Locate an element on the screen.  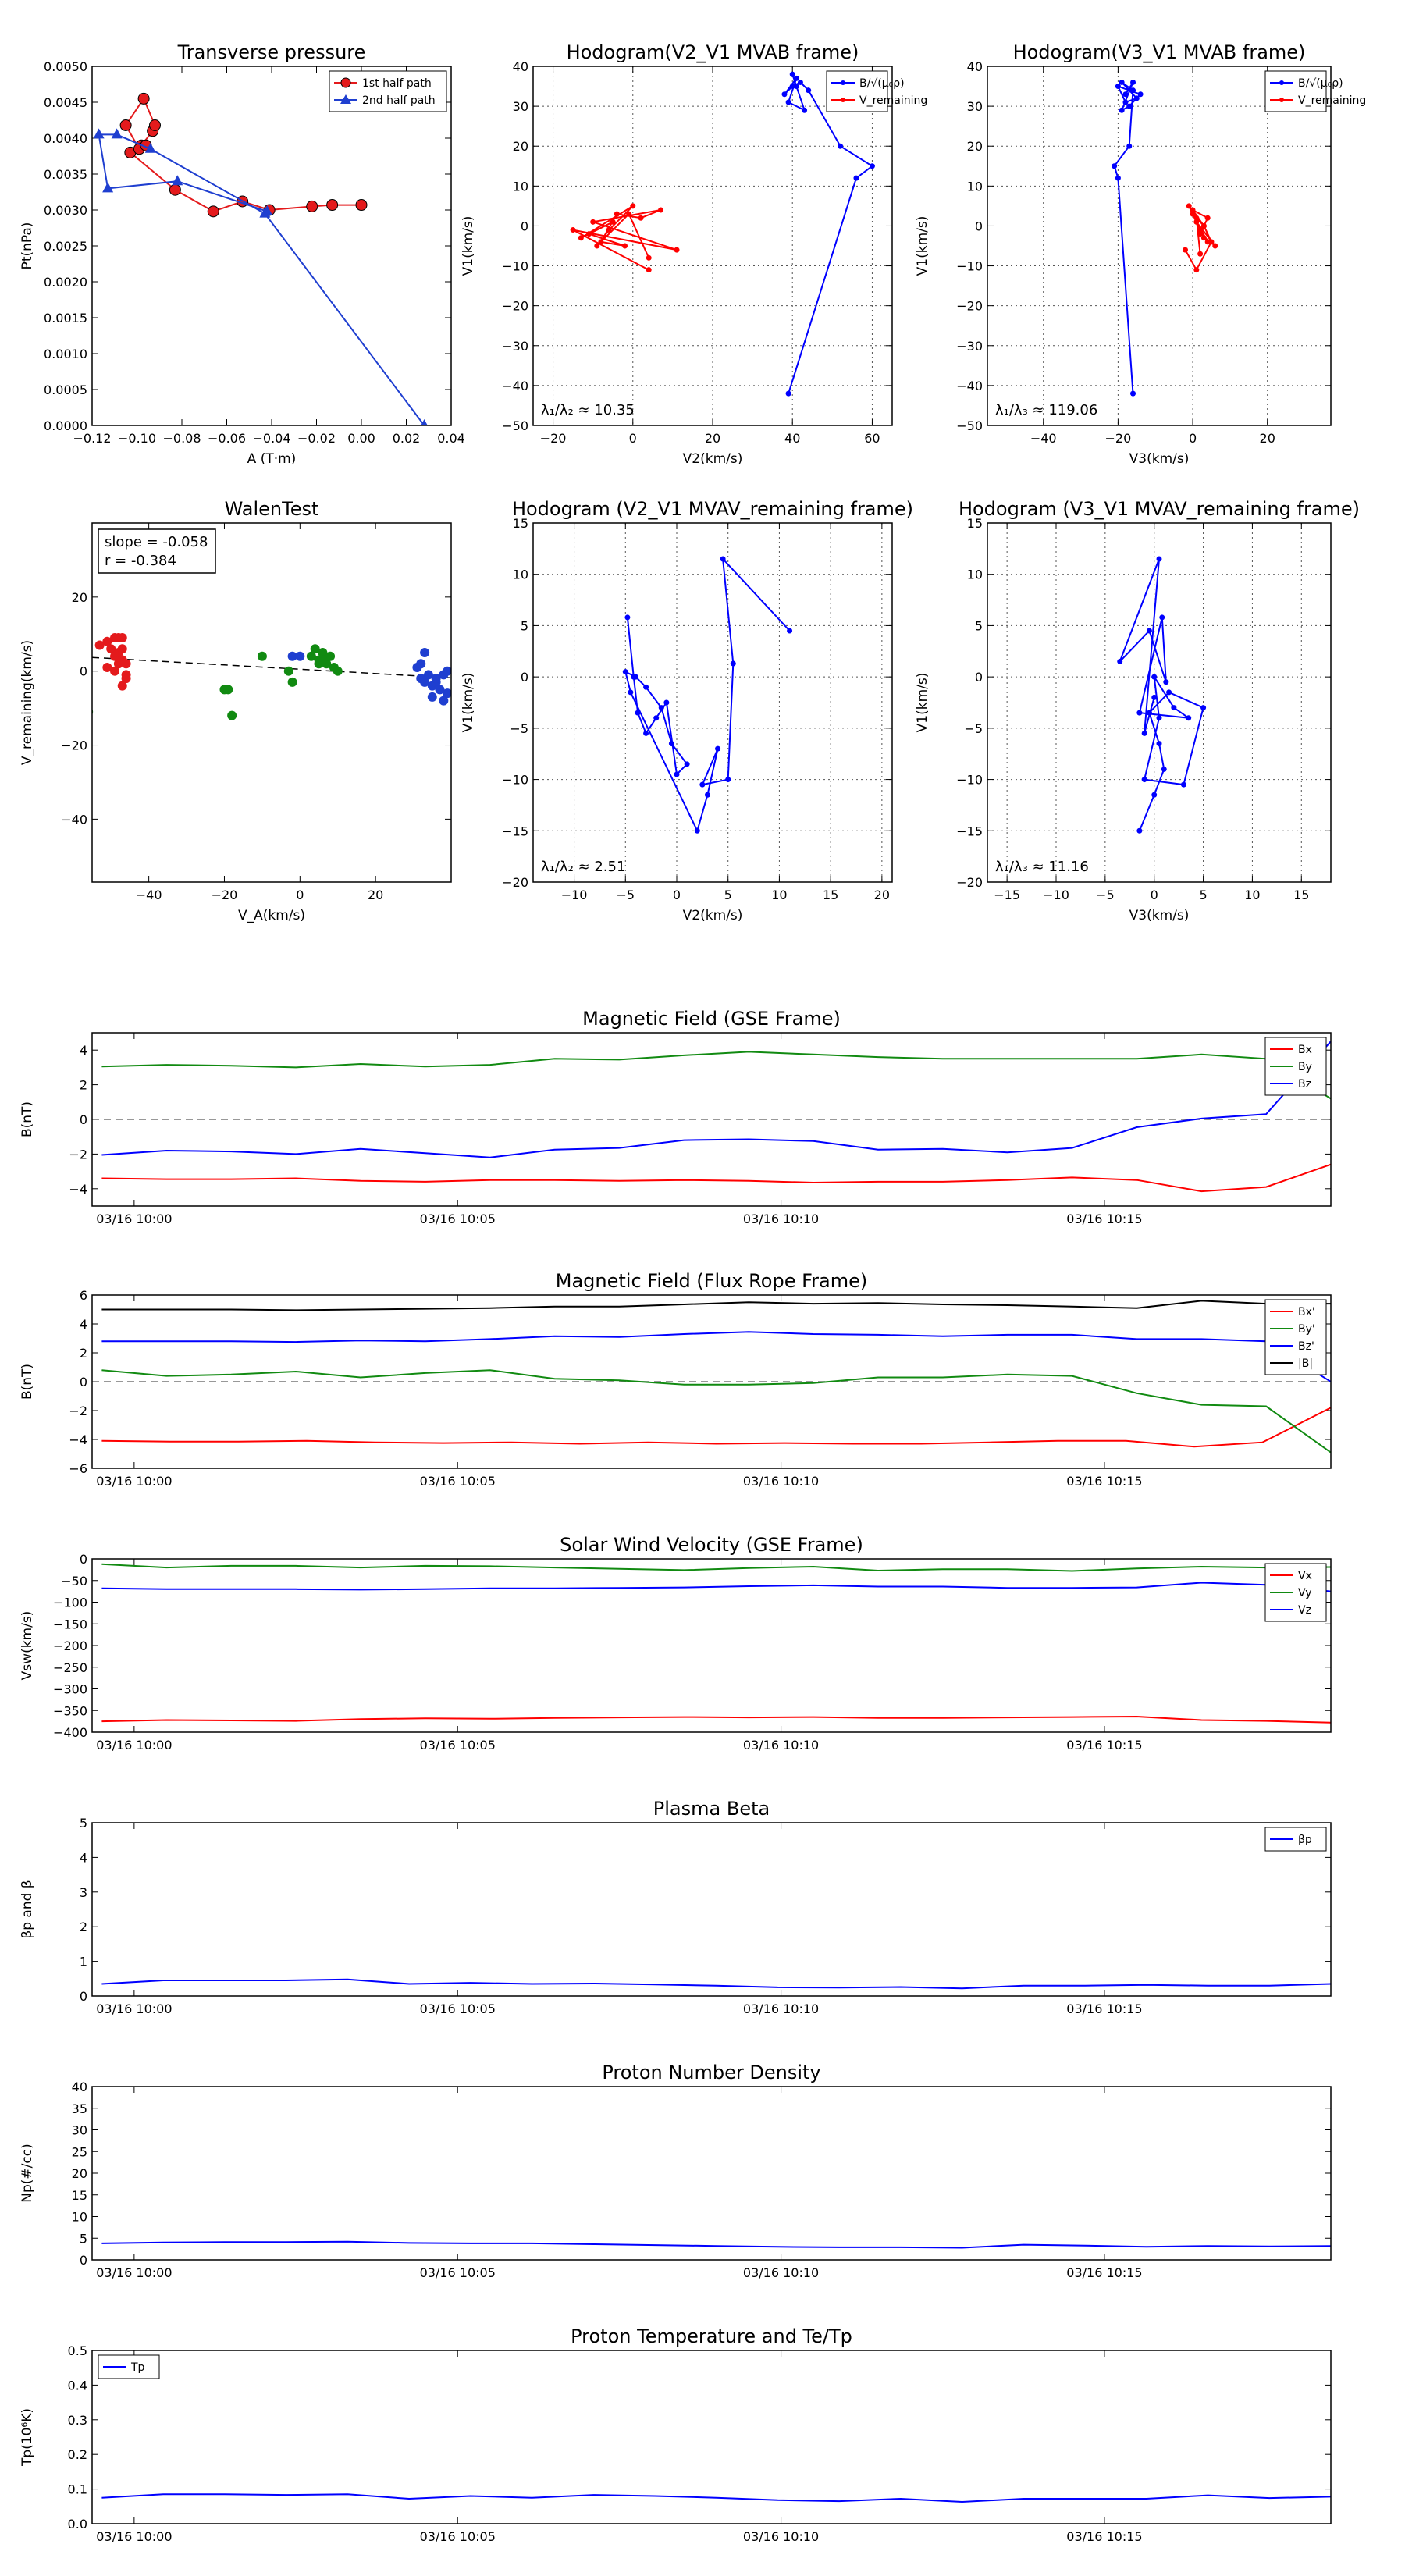
legend: Bx' By' Bz' |B| is located at coordinates (1295, 1337).